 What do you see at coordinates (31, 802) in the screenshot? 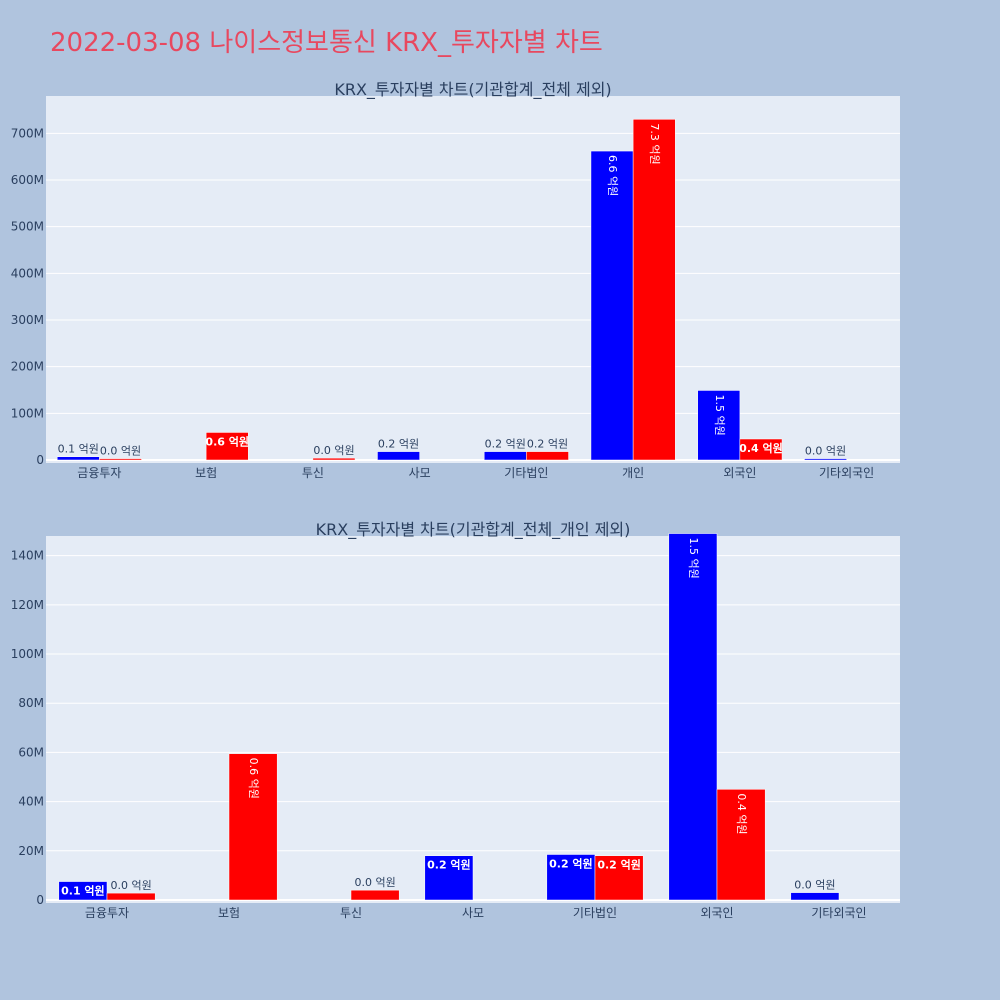
I see `y-tick-label: 40M` at bounding box center [31, 802].